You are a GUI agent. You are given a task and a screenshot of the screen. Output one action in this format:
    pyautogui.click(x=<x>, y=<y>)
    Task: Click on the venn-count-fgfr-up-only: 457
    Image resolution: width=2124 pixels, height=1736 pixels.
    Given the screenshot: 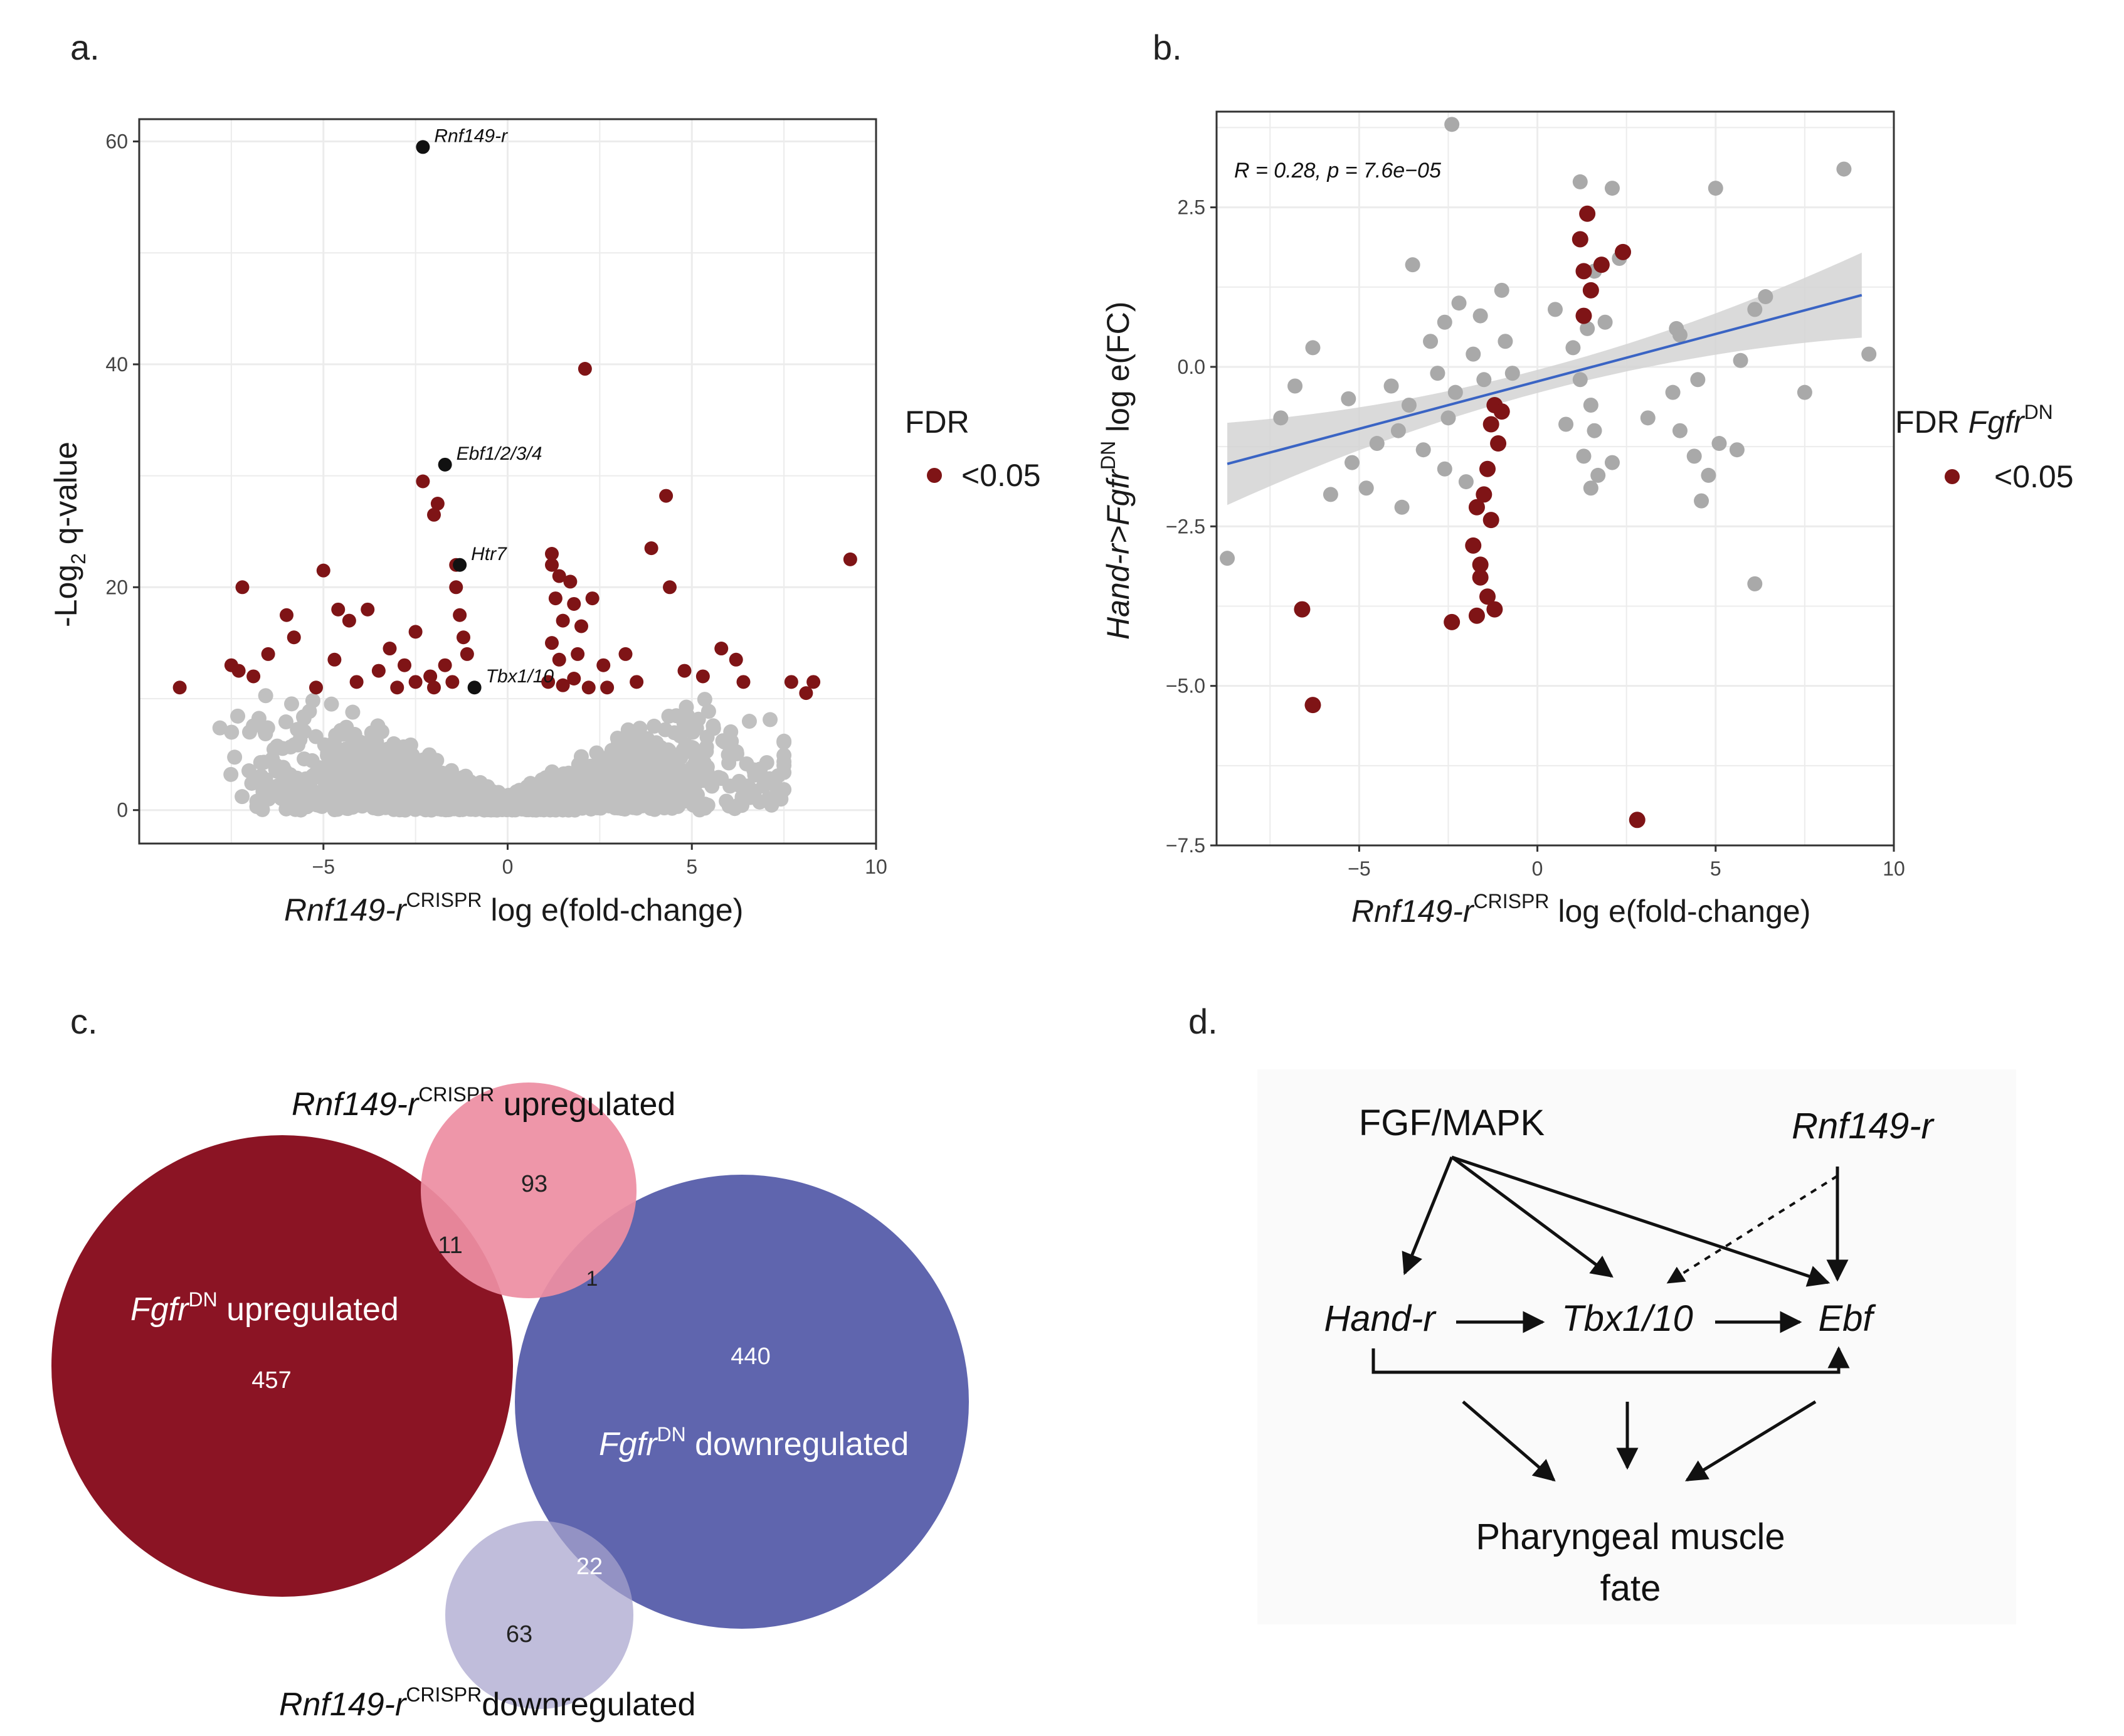 What is the action you would take?
    pyautogui.click(x=271, y=1381)
    